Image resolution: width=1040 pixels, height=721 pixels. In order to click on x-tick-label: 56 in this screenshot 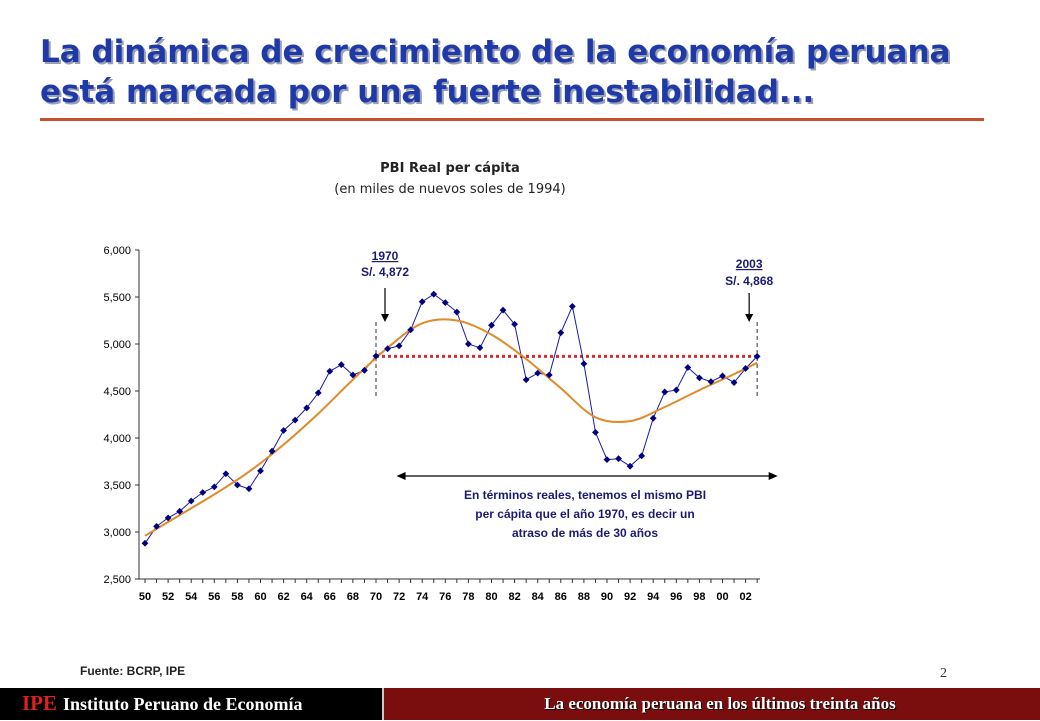, I will do `click(214, 597)`.